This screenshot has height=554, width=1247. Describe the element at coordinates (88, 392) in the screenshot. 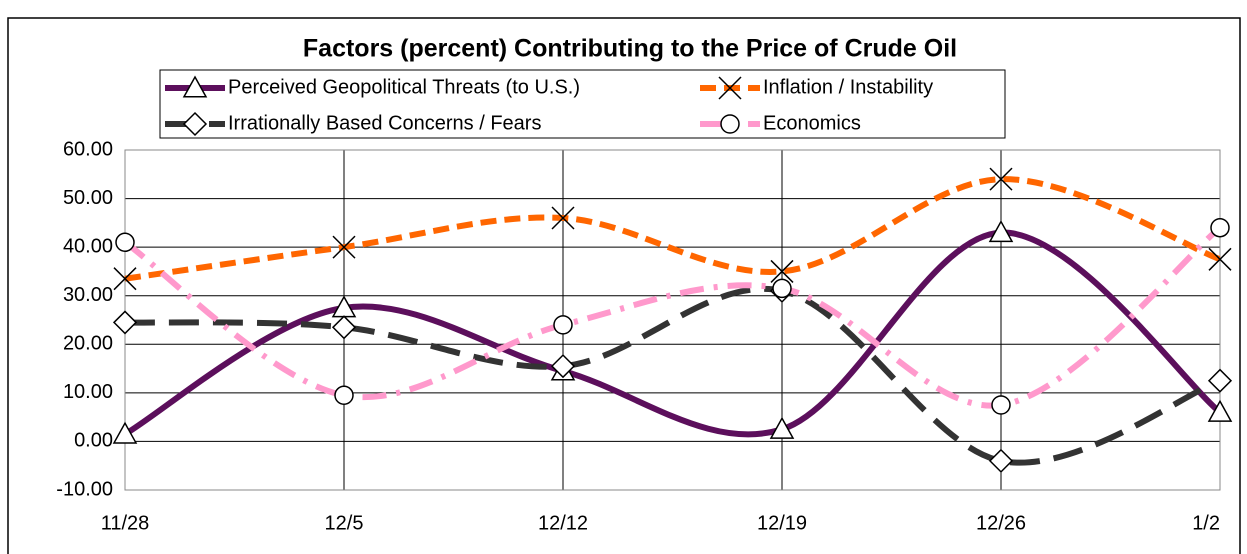

I see `y-tick-label: 10.00` at that location.